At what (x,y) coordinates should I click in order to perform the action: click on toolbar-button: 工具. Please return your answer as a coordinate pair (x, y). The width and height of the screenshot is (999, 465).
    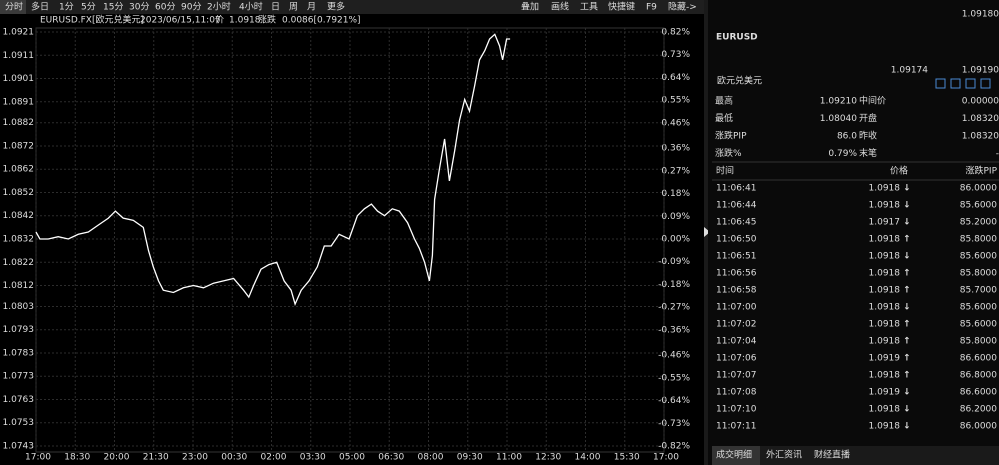
    Looking at the image, I should click on (589, 7).